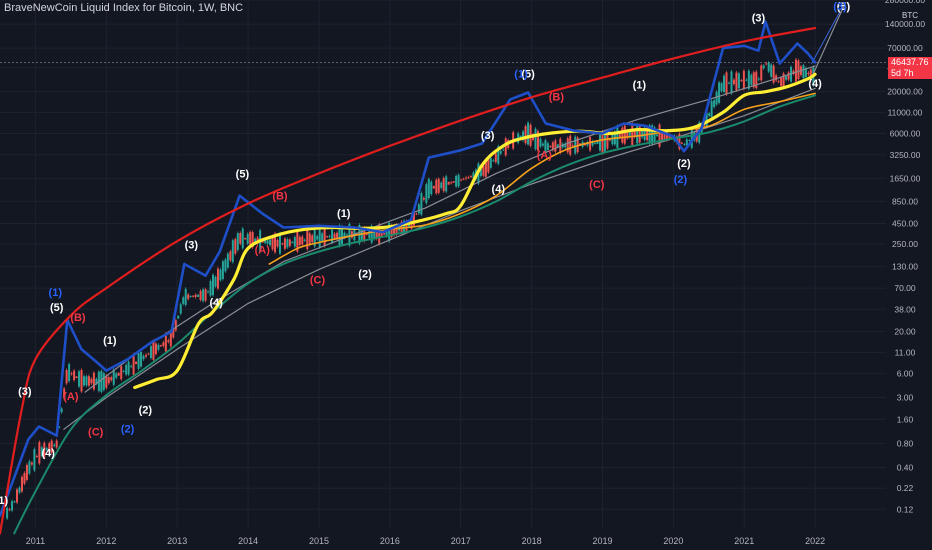 The width and height of the screenshot is (932, 550). I want to click on x-tick-label: 2016, so click(390, 541).